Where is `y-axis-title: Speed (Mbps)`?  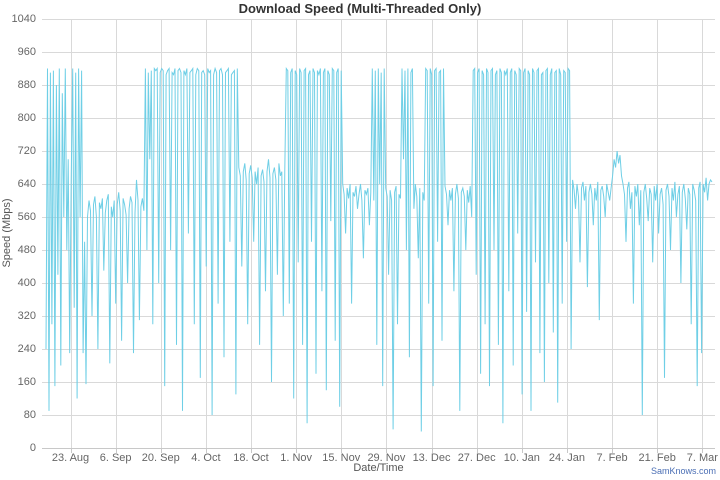
y-axis-title: Speed (Mbps) is located at coordinates (7, 233).